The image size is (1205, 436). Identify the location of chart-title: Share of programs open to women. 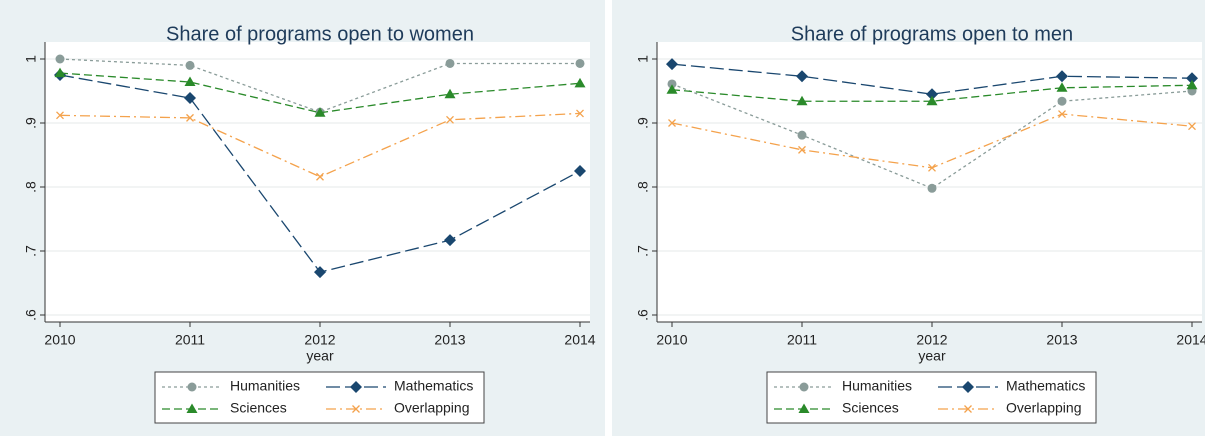
(320, 34).